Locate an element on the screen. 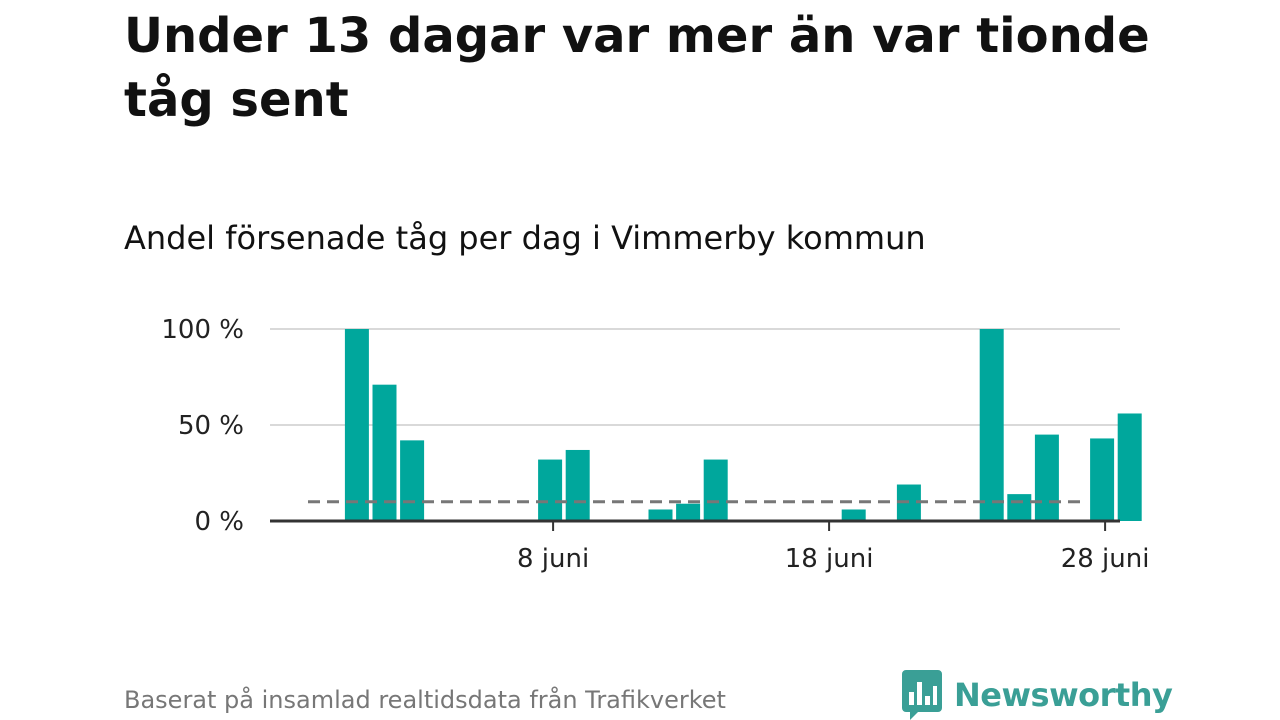  brand-name: Newsworthy is located at coordinates (1063, 695).